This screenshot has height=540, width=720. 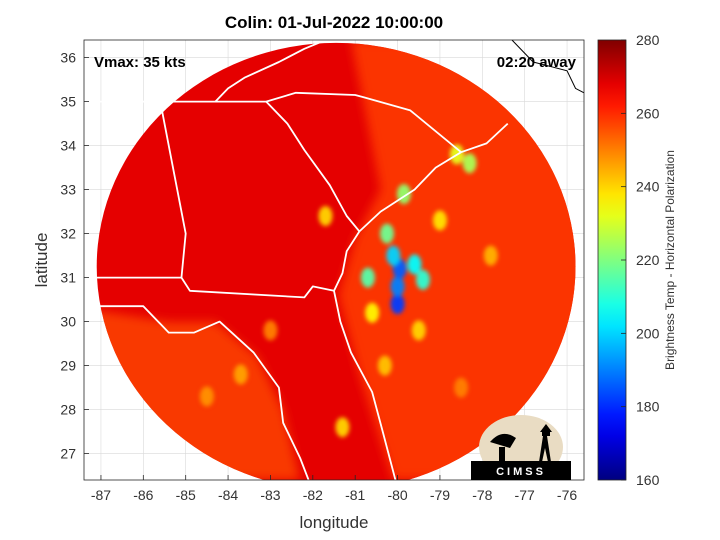 What do you see at coordinates (648, 480) in the screenshot?
I see `colorbar-tick-label: 160` at bounding box center [648, 480].